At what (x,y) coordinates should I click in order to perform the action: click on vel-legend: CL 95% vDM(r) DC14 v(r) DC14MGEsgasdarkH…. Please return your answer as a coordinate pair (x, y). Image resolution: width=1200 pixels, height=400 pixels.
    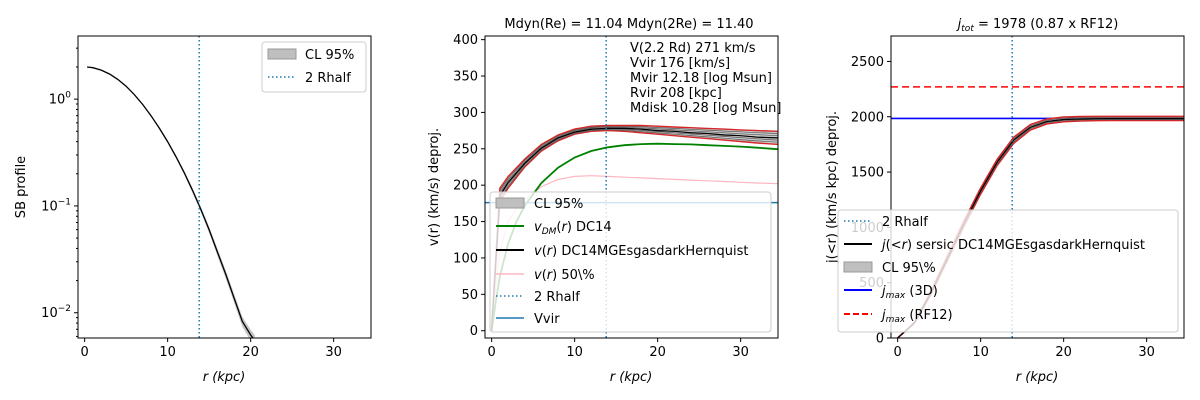
    Looking at the image, I should click on (630, 262).